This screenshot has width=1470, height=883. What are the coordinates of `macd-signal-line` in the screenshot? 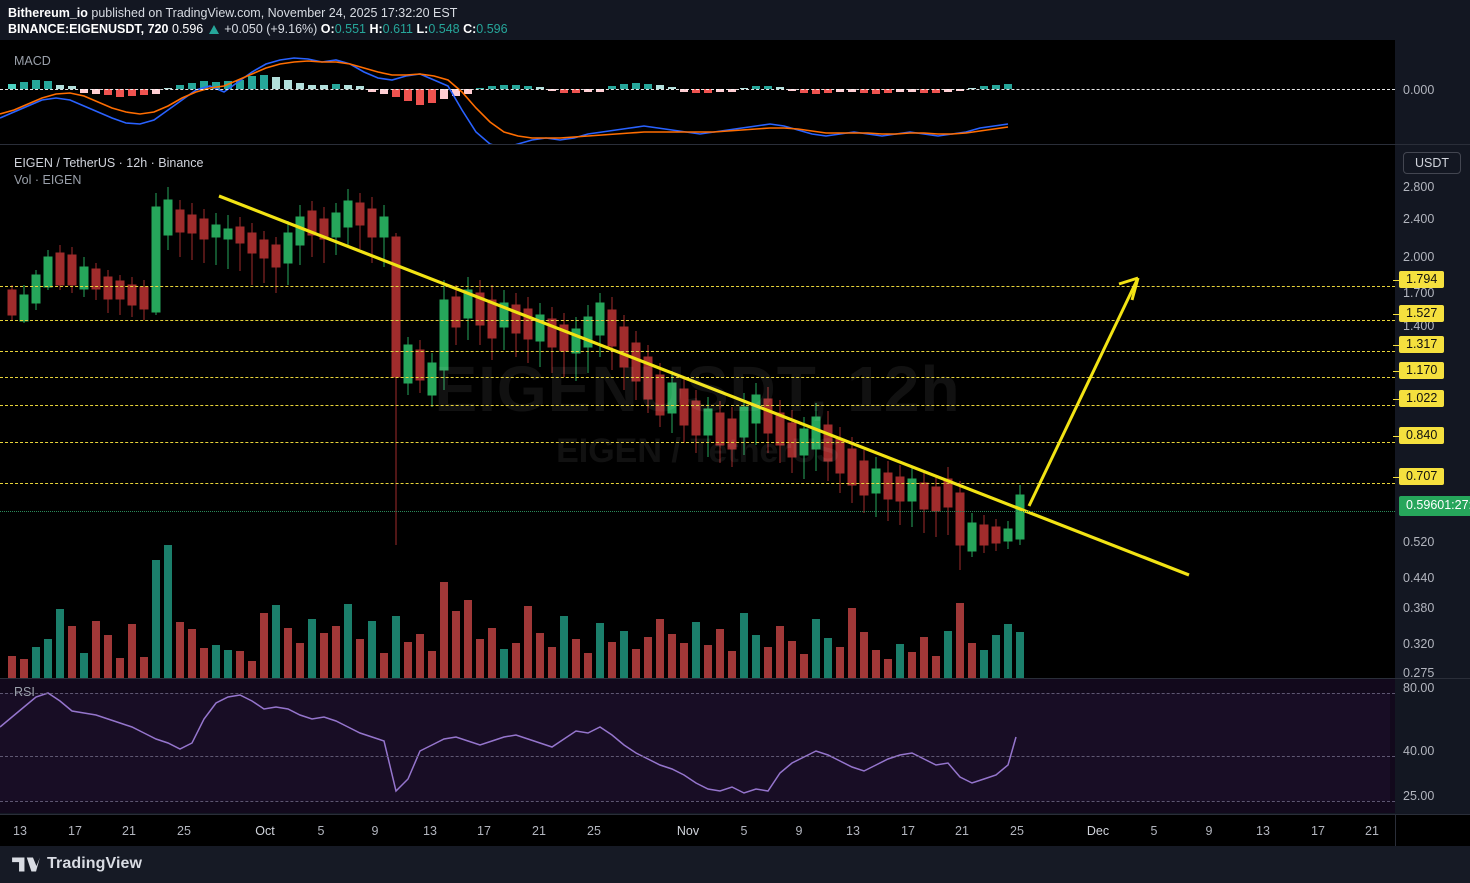 It's located at (504, 99).